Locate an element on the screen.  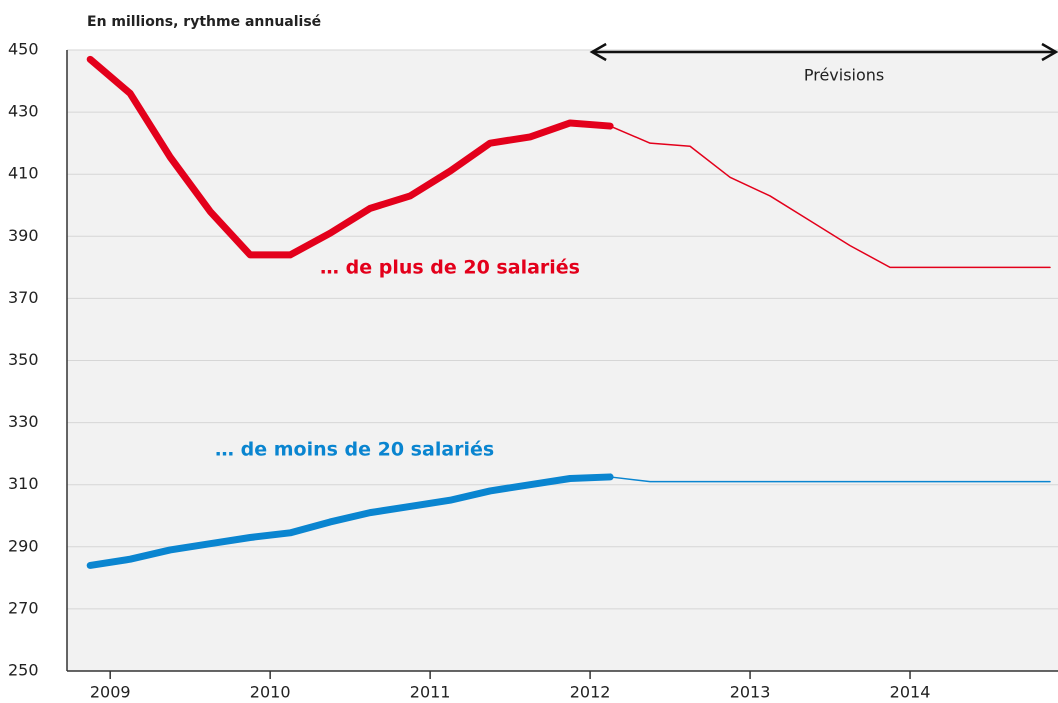
y-tick-label: 250 is located at coordinates (23, 670).